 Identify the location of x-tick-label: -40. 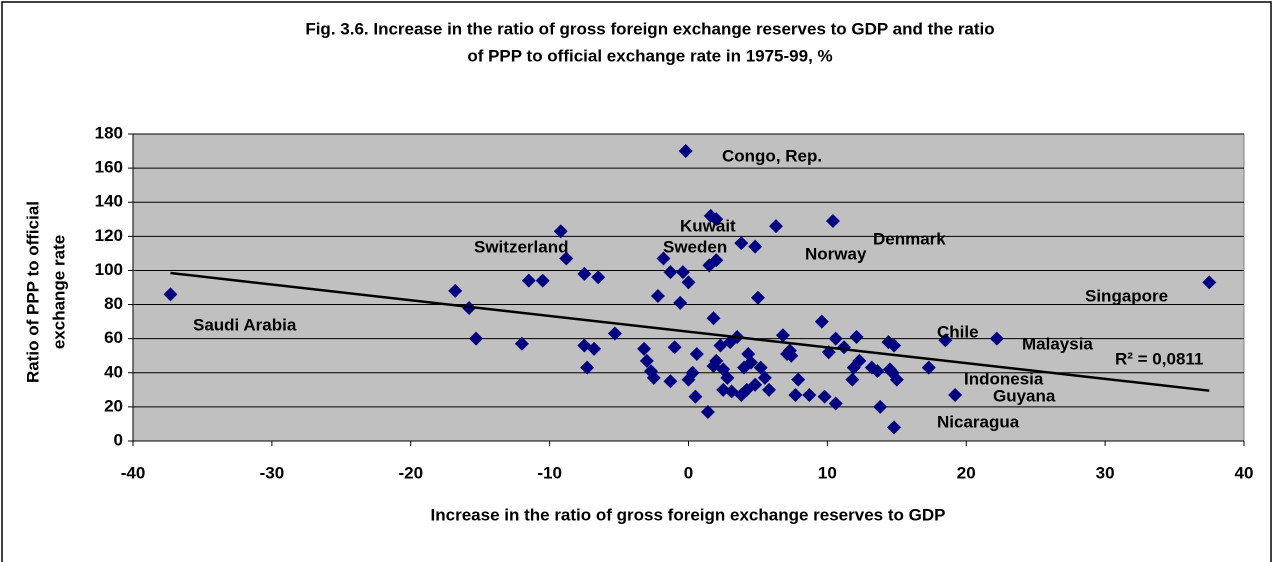
(133, 472).